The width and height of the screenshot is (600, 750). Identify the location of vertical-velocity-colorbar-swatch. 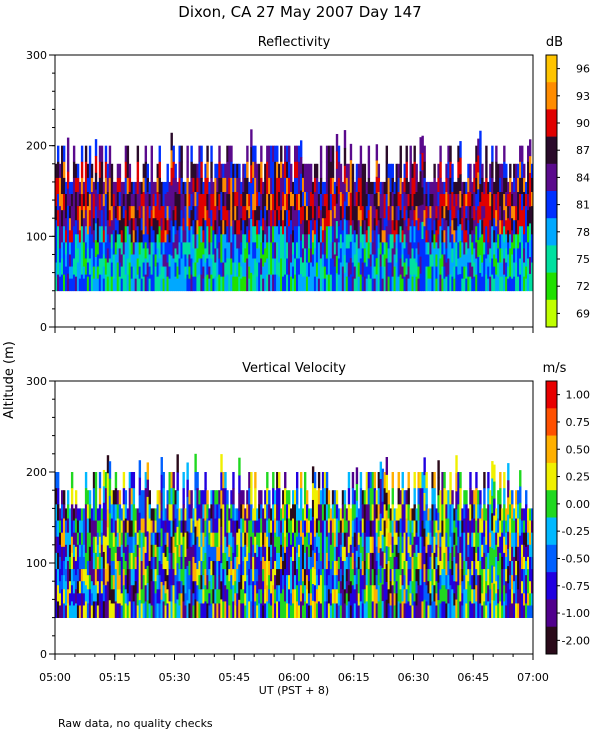
(551, 395).